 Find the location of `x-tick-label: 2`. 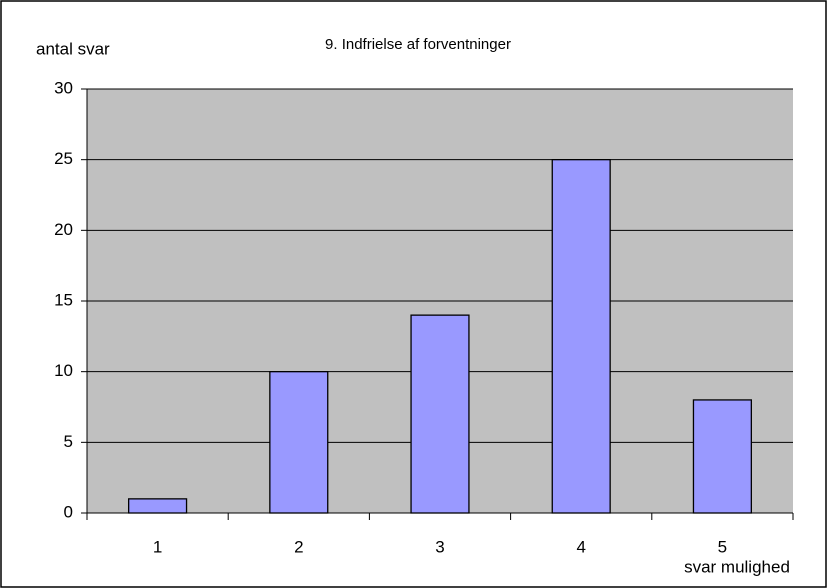

x-tick-label: 2 is located at coordinates (298, 546).